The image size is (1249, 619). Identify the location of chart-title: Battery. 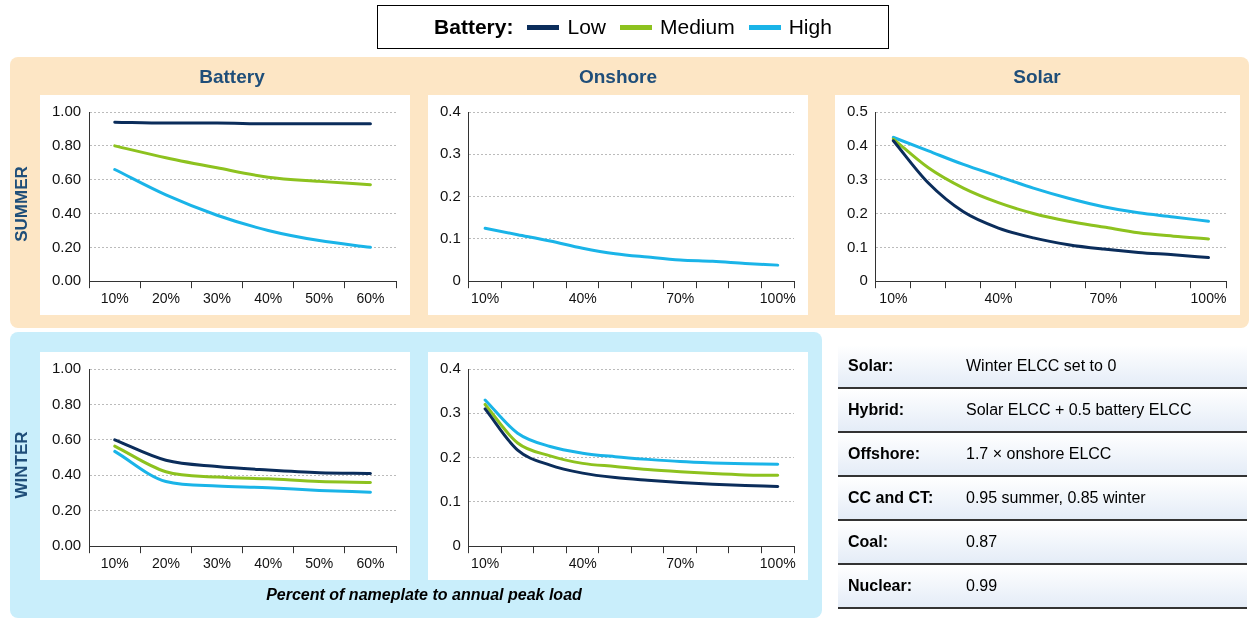
(232, 77).